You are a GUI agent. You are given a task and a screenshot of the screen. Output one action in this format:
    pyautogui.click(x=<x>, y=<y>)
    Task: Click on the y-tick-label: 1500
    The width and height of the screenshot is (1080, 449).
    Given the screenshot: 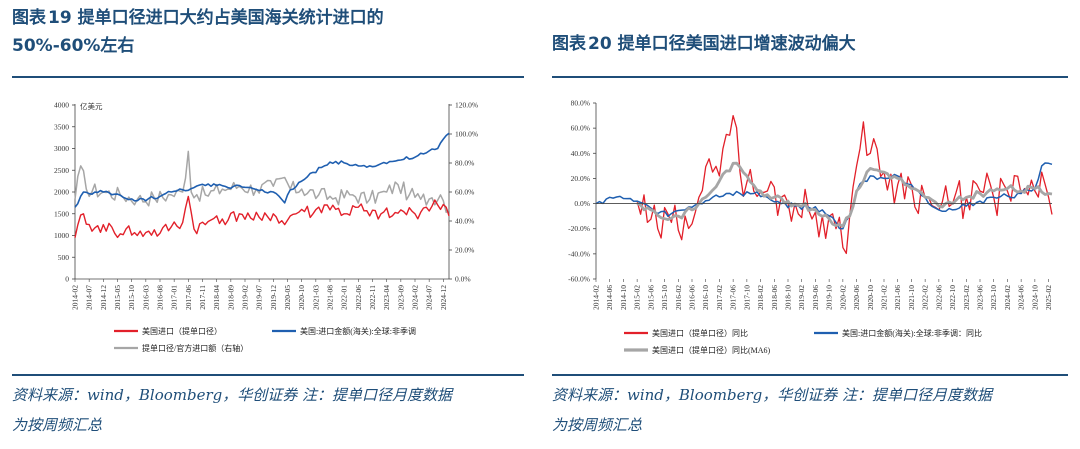 What is the action you would take?
    pyautogui.click(x=61, y=213)
    